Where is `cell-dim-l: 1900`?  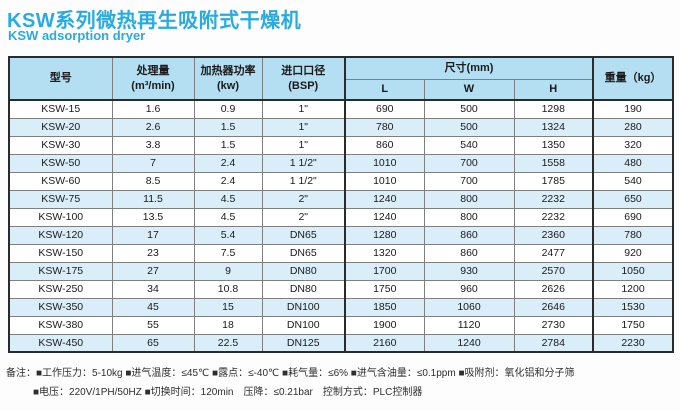
cell-dim-l: 1900 is located at coordinates (384, 325).